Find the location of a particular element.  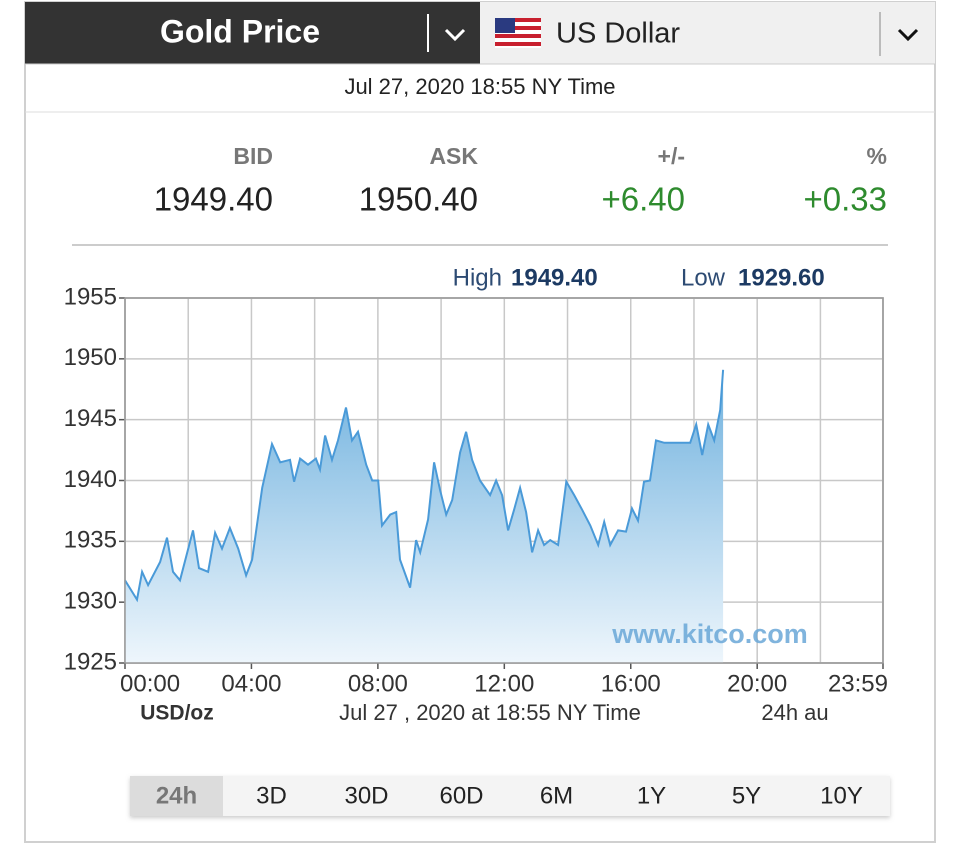

x-tick-label: 12:00 is located at coordinates (504, 683).